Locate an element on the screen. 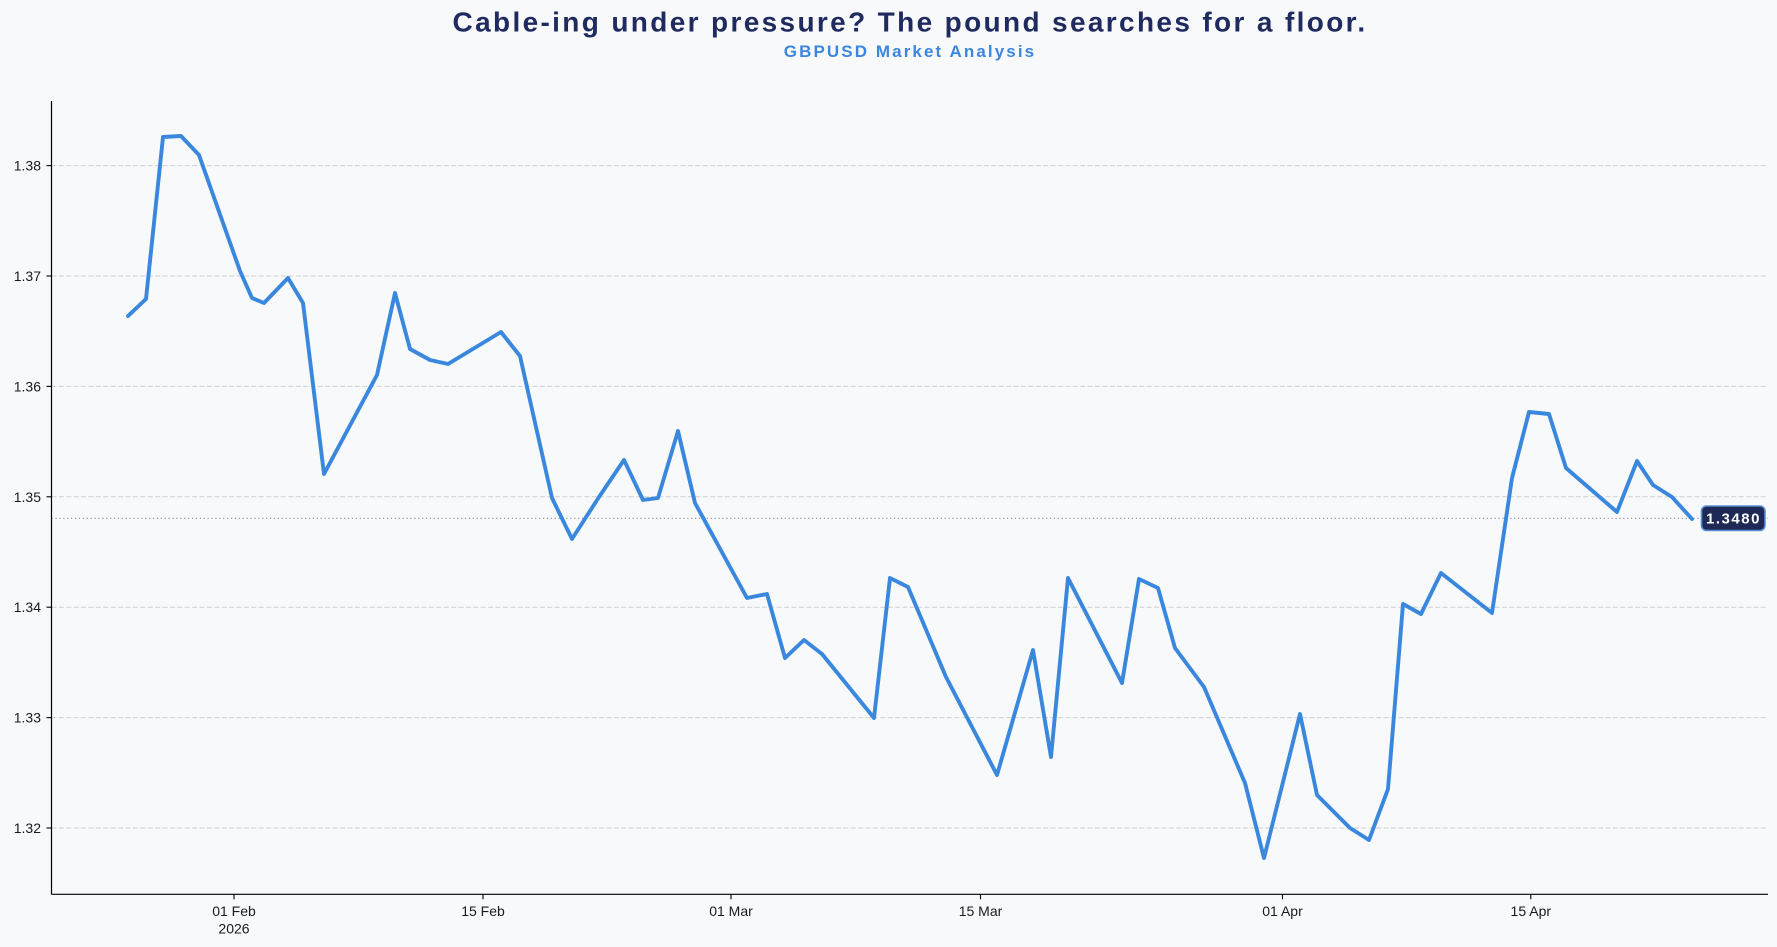  svg-text: 1.36 is located at coordinates (27, 386).